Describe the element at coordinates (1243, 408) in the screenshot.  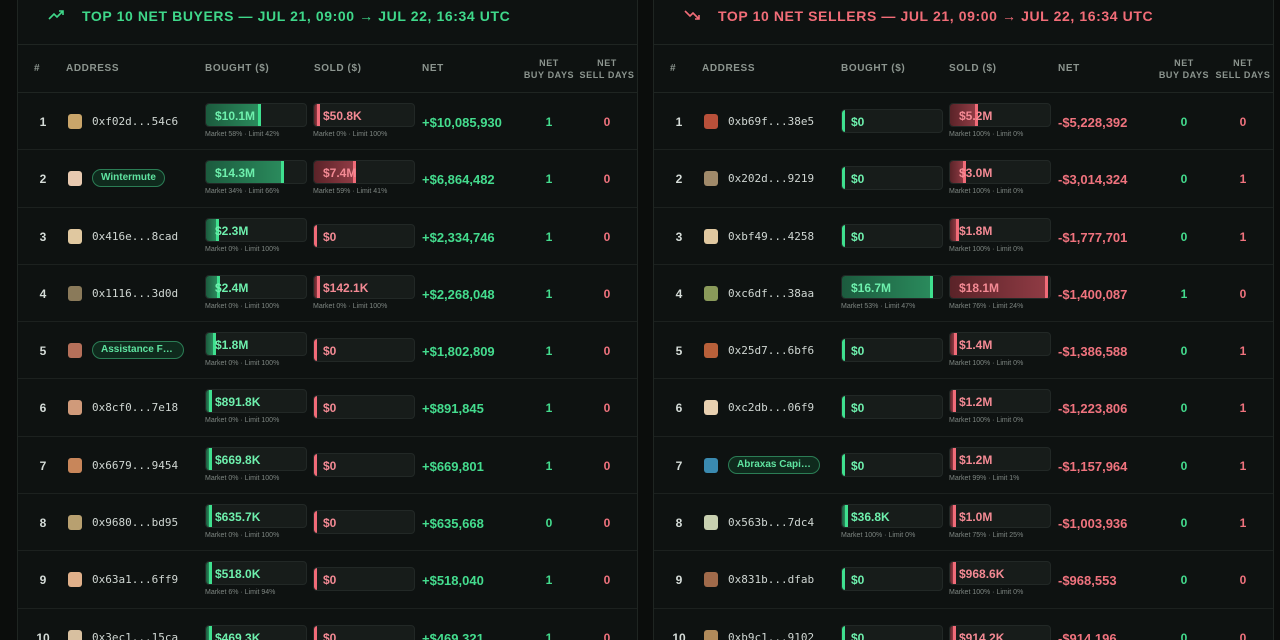
I see `net-sell-days: 1` at that location.